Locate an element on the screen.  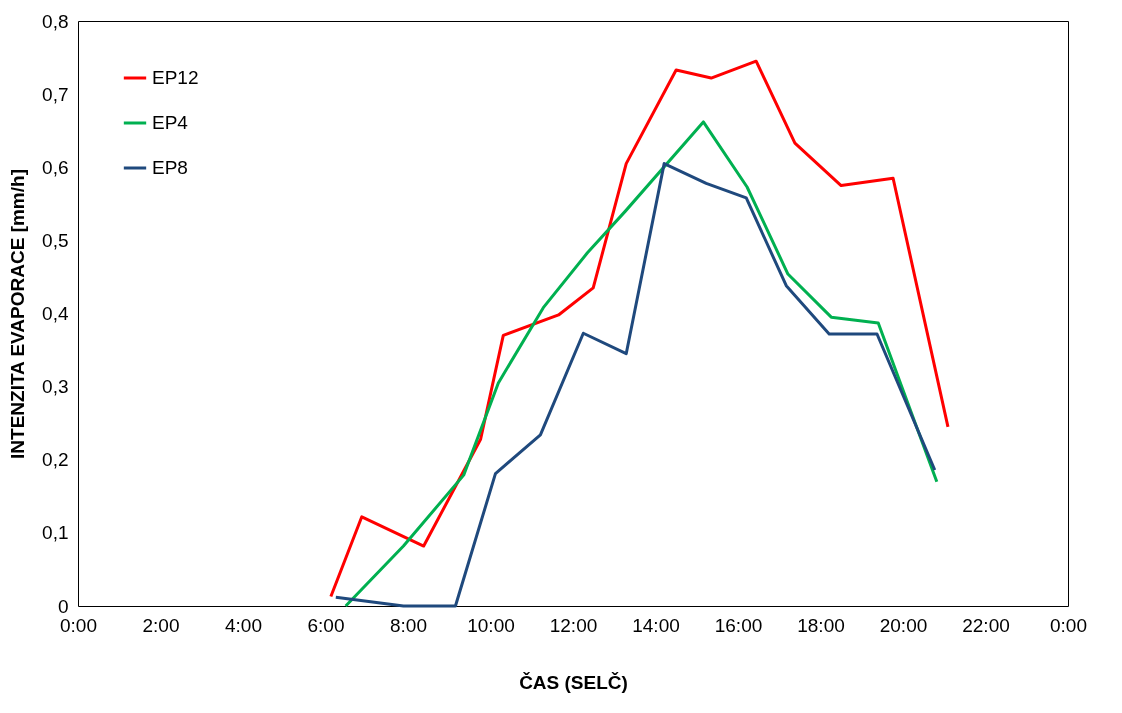
y-tick-label: 0,7 is located at coordinates (55, 94).